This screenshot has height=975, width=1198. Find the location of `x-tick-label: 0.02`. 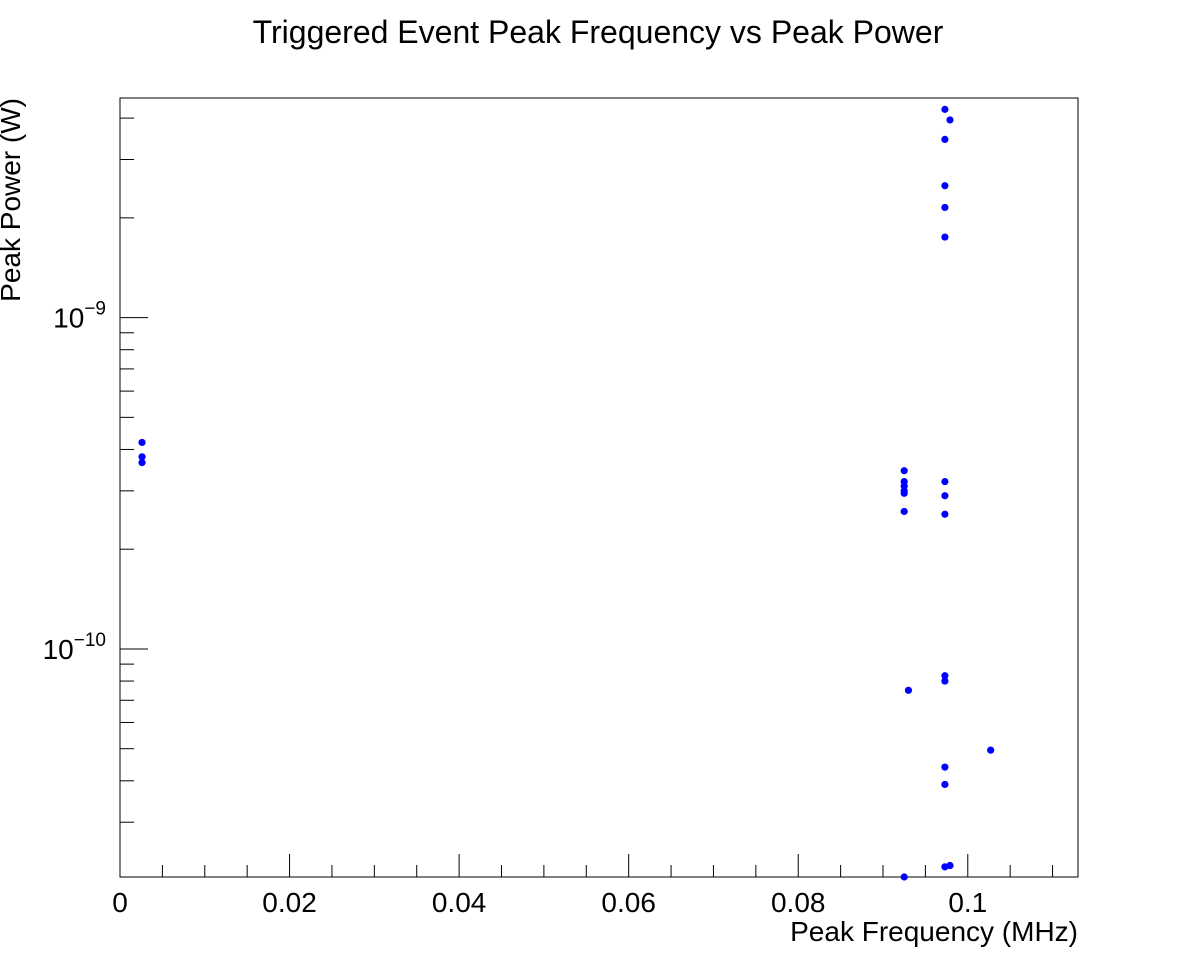

x-tick-label: 0.02 is located at coordinates (289, 902).